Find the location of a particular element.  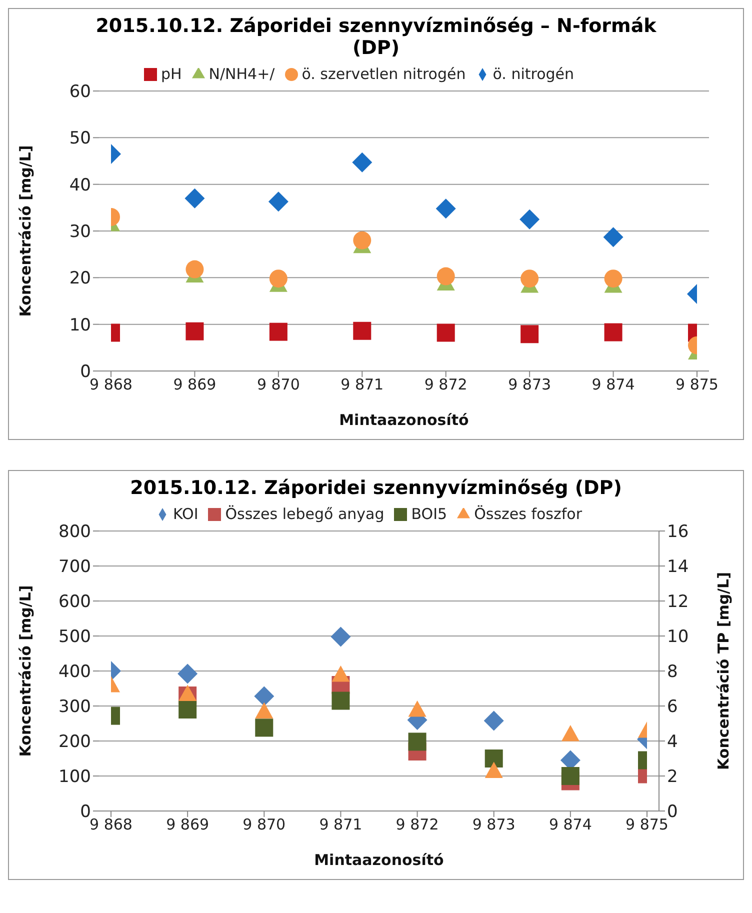

legend-label: pH is located at coordinates (171, 74).